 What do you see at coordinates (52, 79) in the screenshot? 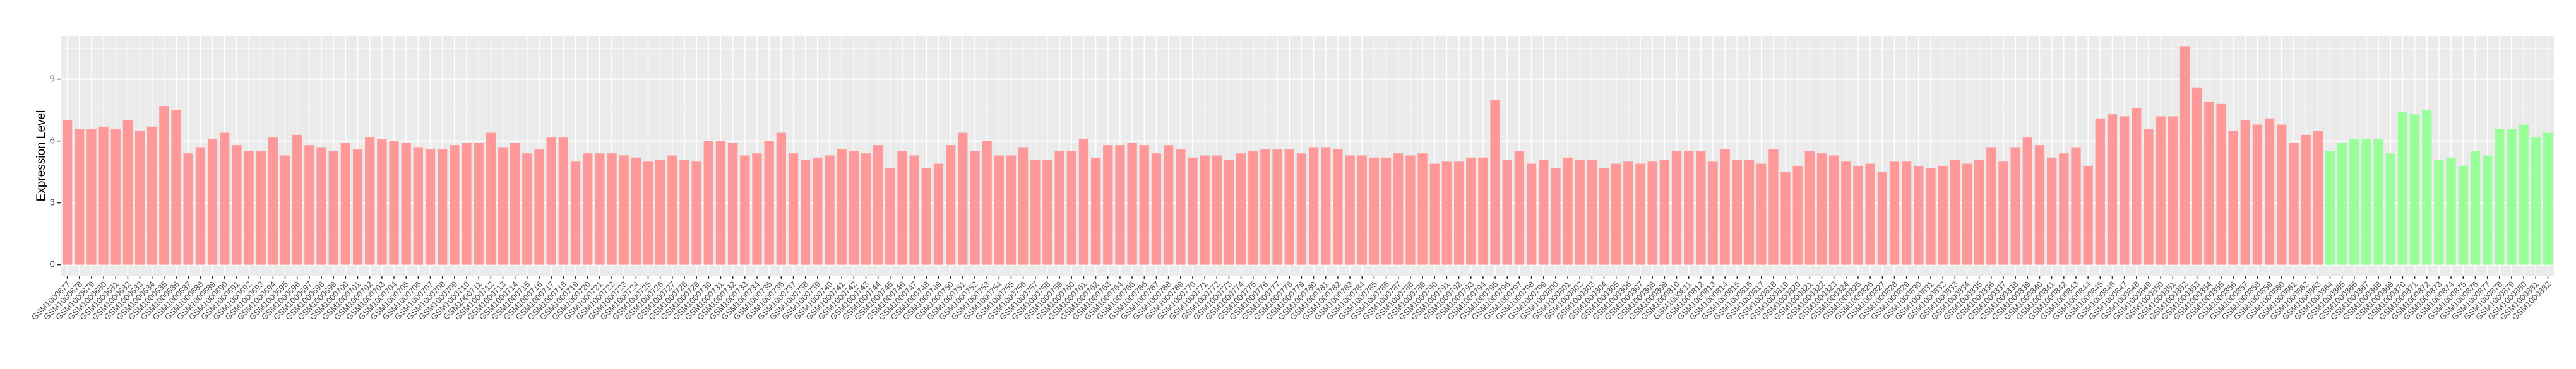
I see `y-tick-label: 9` at bounding box center [52, 79].